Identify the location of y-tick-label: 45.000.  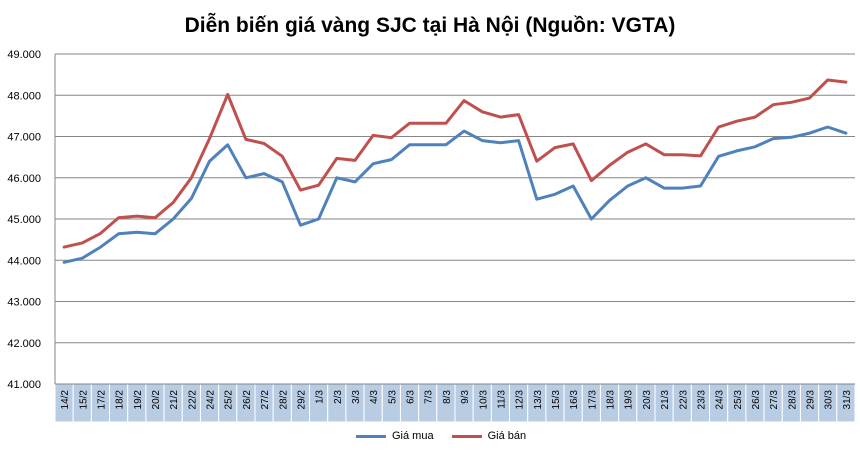
(24, 220).